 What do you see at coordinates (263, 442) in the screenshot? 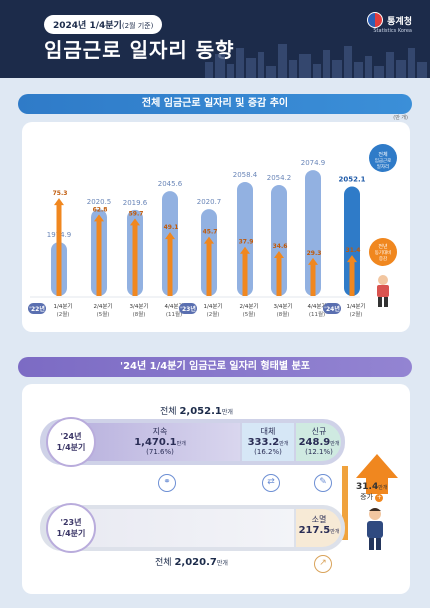
I see `replaced-value: 333.2` at bounding box center [263, 442].